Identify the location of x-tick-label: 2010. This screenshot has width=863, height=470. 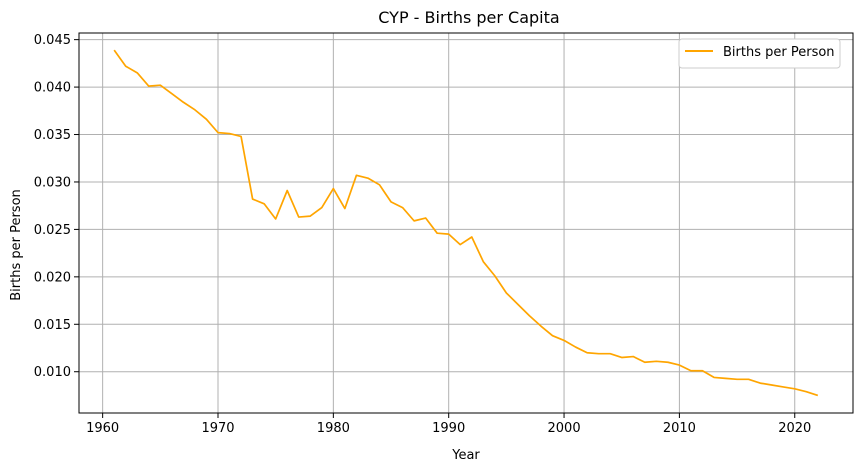
(679, 428).